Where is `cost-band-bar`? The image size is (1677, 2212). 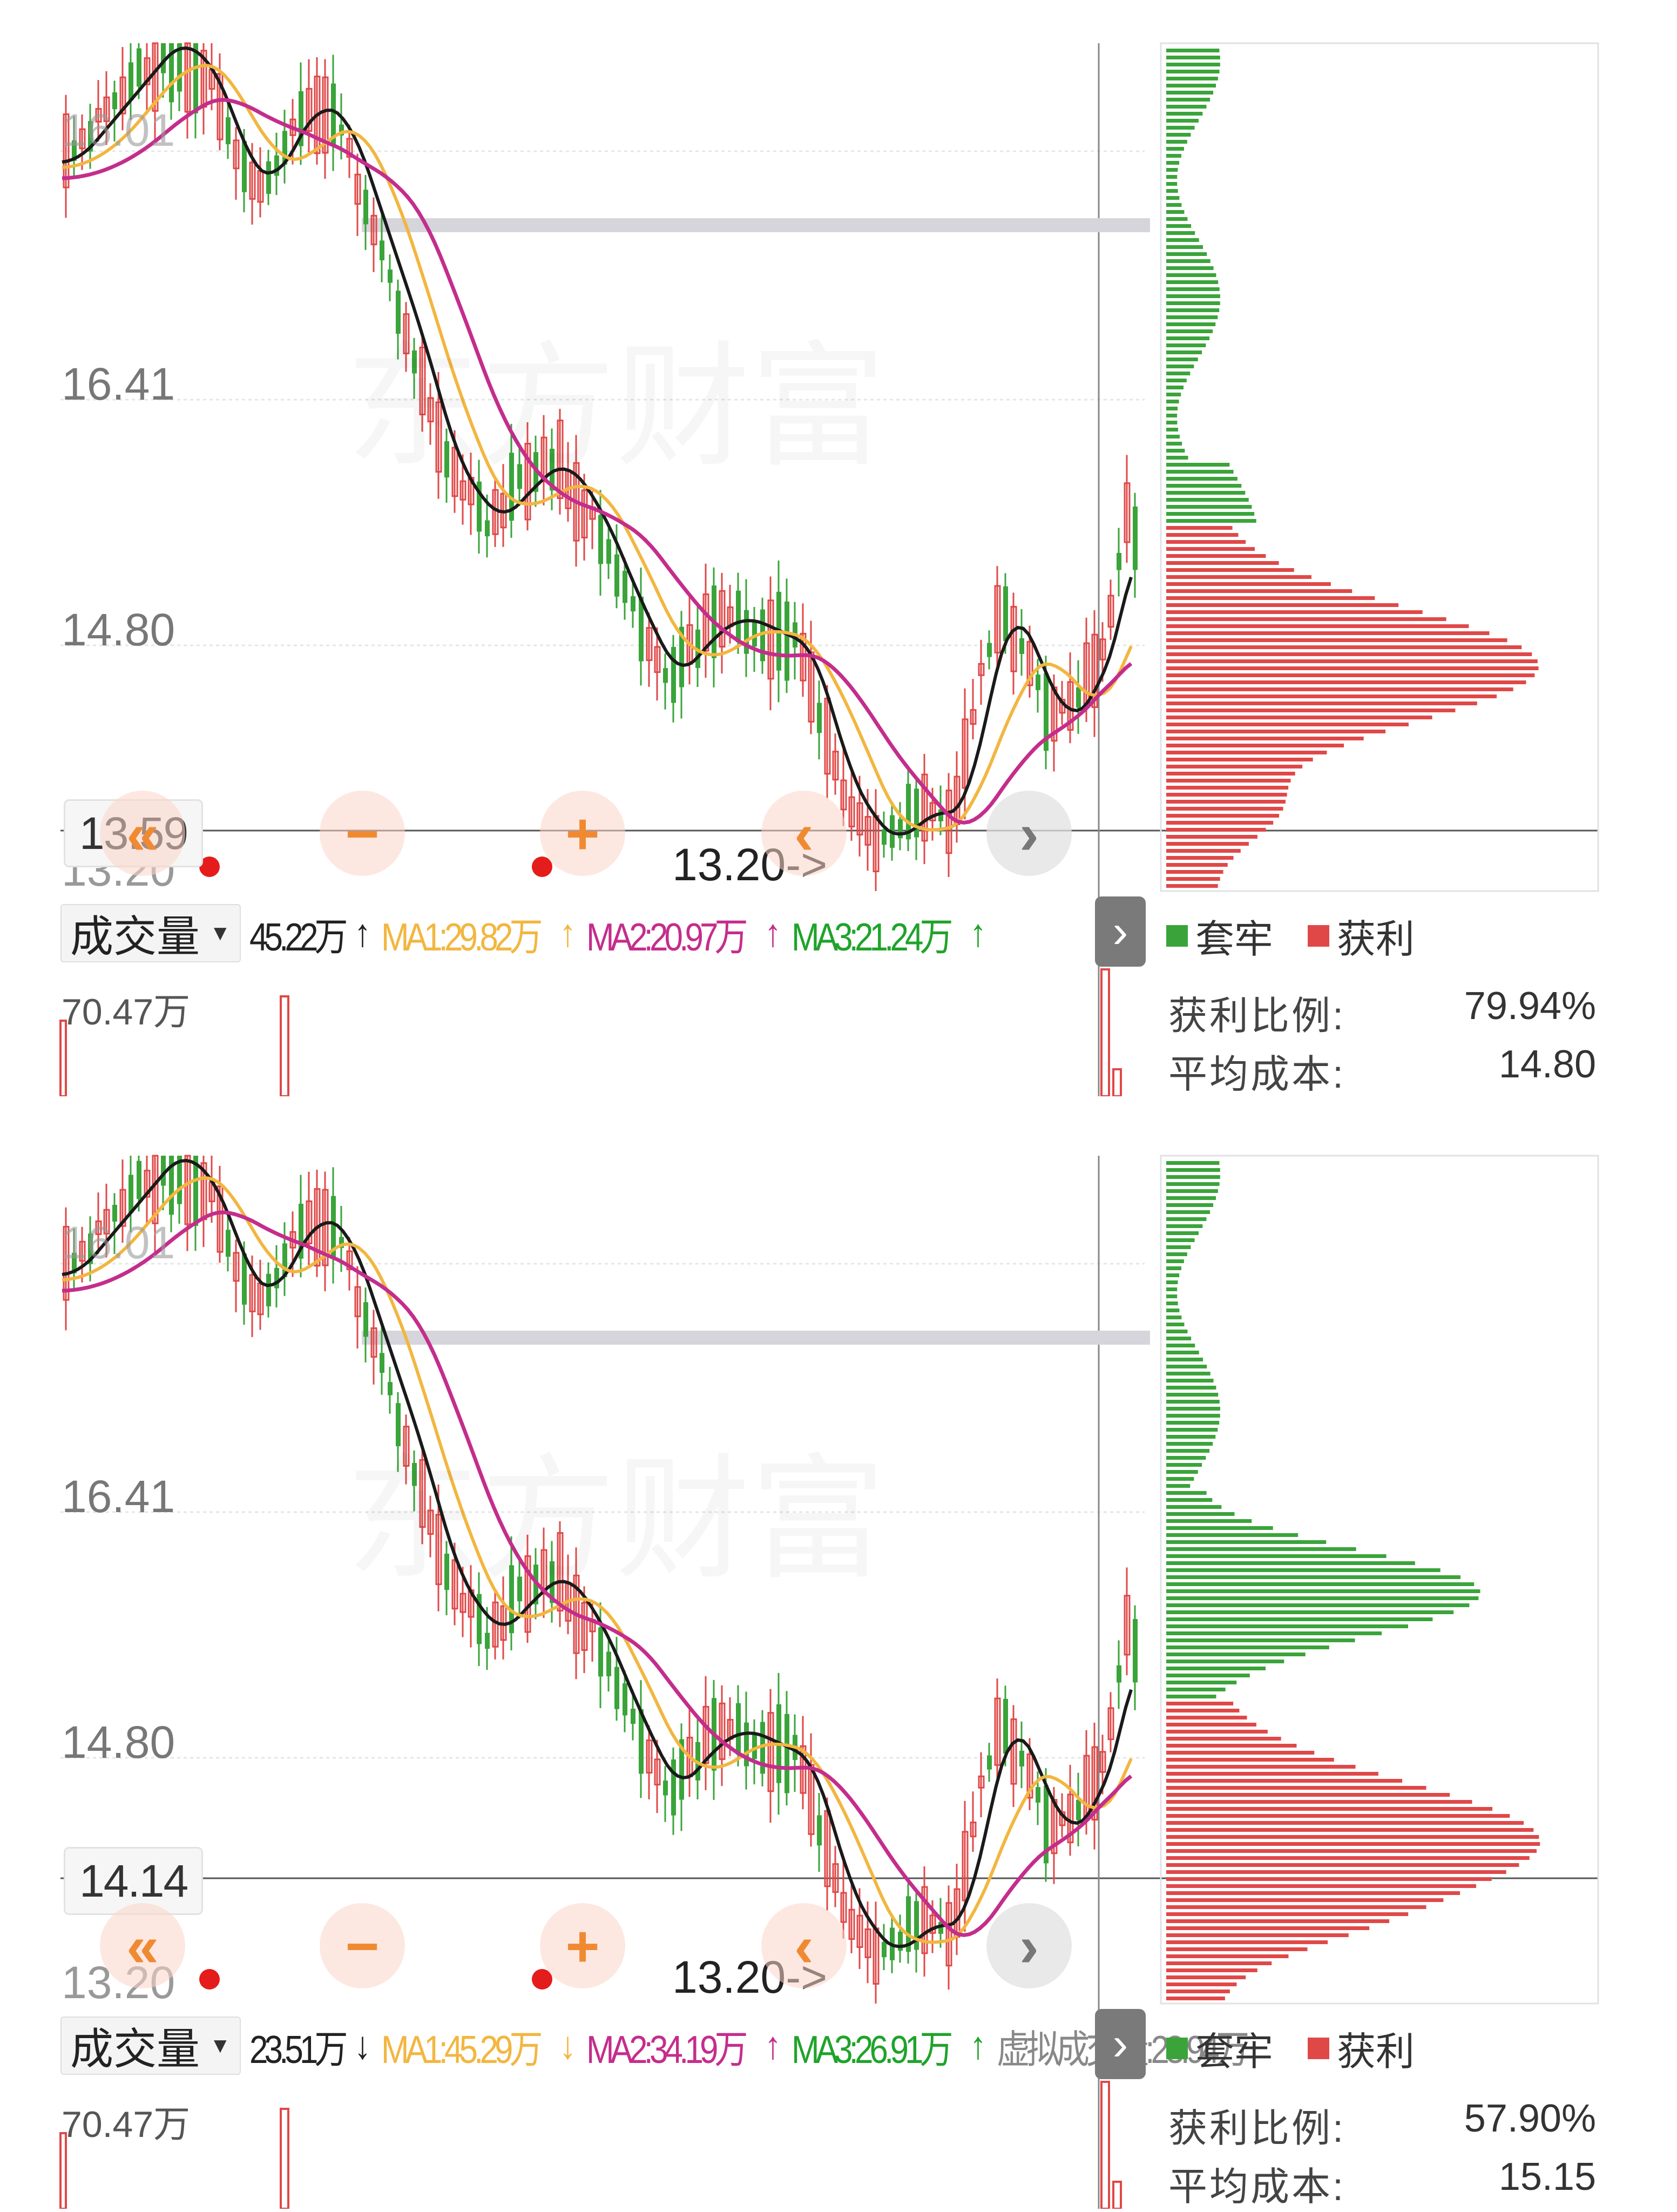 cost-band-bar is located at coordinates (756, 225).